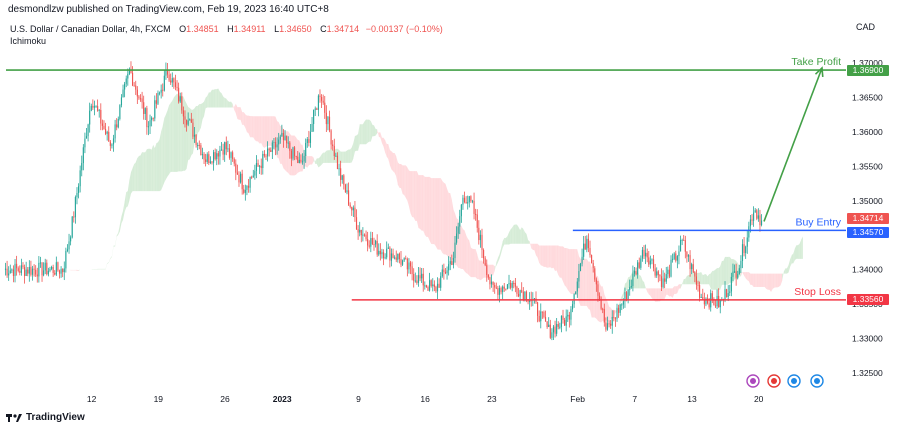 This screenshot has width=900, height=432. I want to click on dividend-event-icon-dot, so click(753, 381).